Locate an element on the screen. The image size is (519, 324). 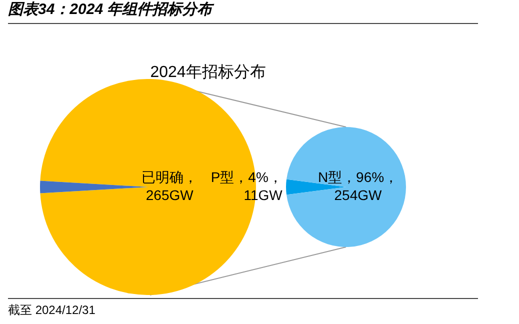
text: 截至 2024/12/31 is located at coordinates (52, 310).